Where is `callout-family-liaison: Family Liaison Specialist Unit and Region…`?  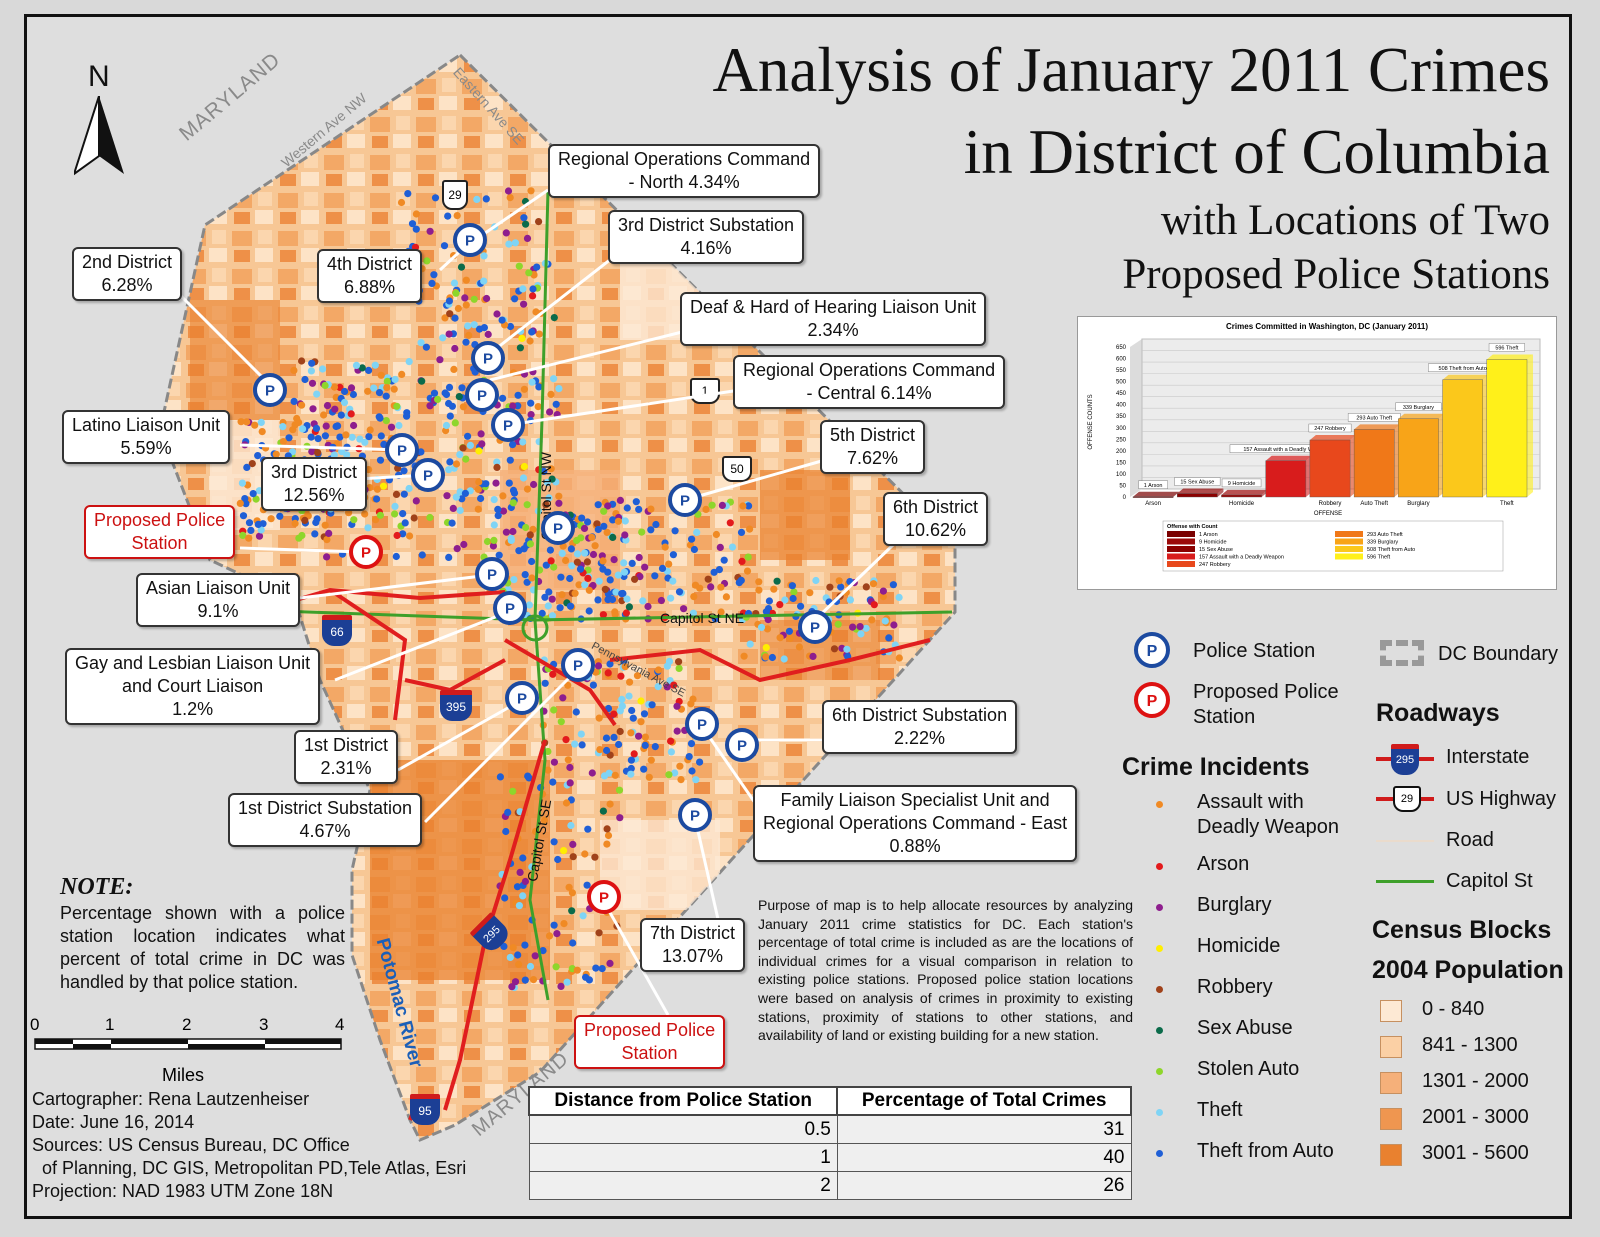 callout-family-liaison: Family Liaison Specialist Unit and Region… is located at coordinates (915, 823).